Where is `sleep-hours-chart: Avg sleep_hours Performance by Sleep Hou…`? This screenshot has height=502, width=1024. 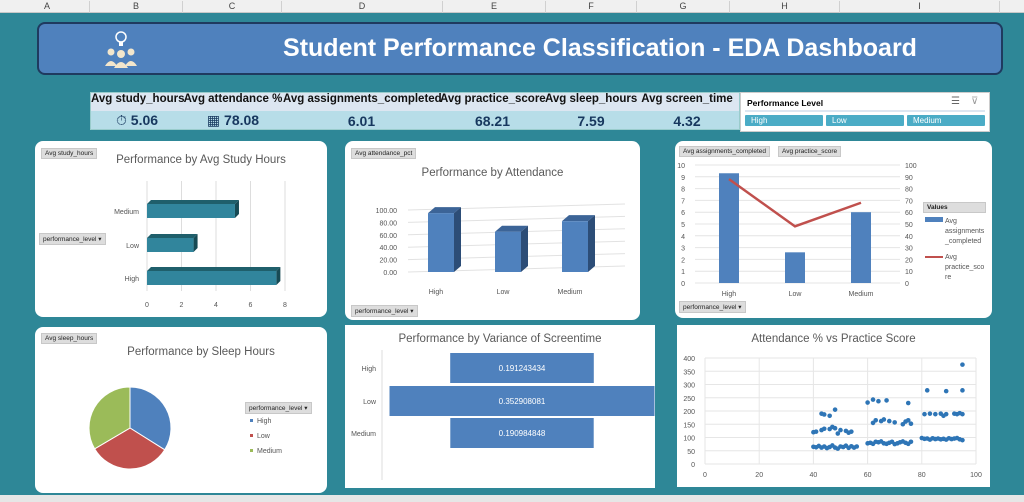
sleep-hours-chart: Avg sleep_hours Performance by Sleep Hou… is located at coordinates (181, 410).